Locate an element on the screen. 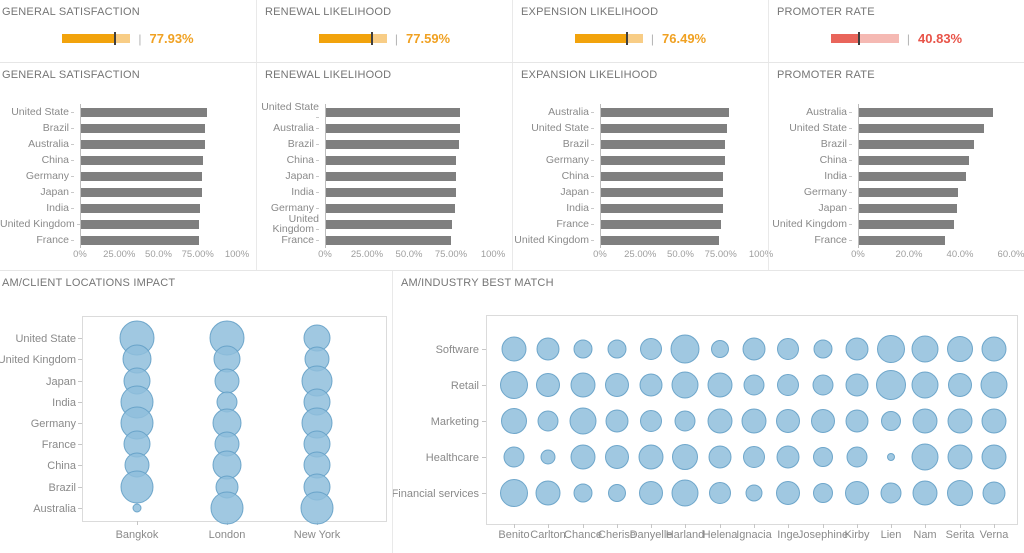 This screenshot has height=553, width=1024. kpi-card-renewal-likelihood: RENEWAL LIKELIHOOD | 77.59% is located at coordinates (384, 31).